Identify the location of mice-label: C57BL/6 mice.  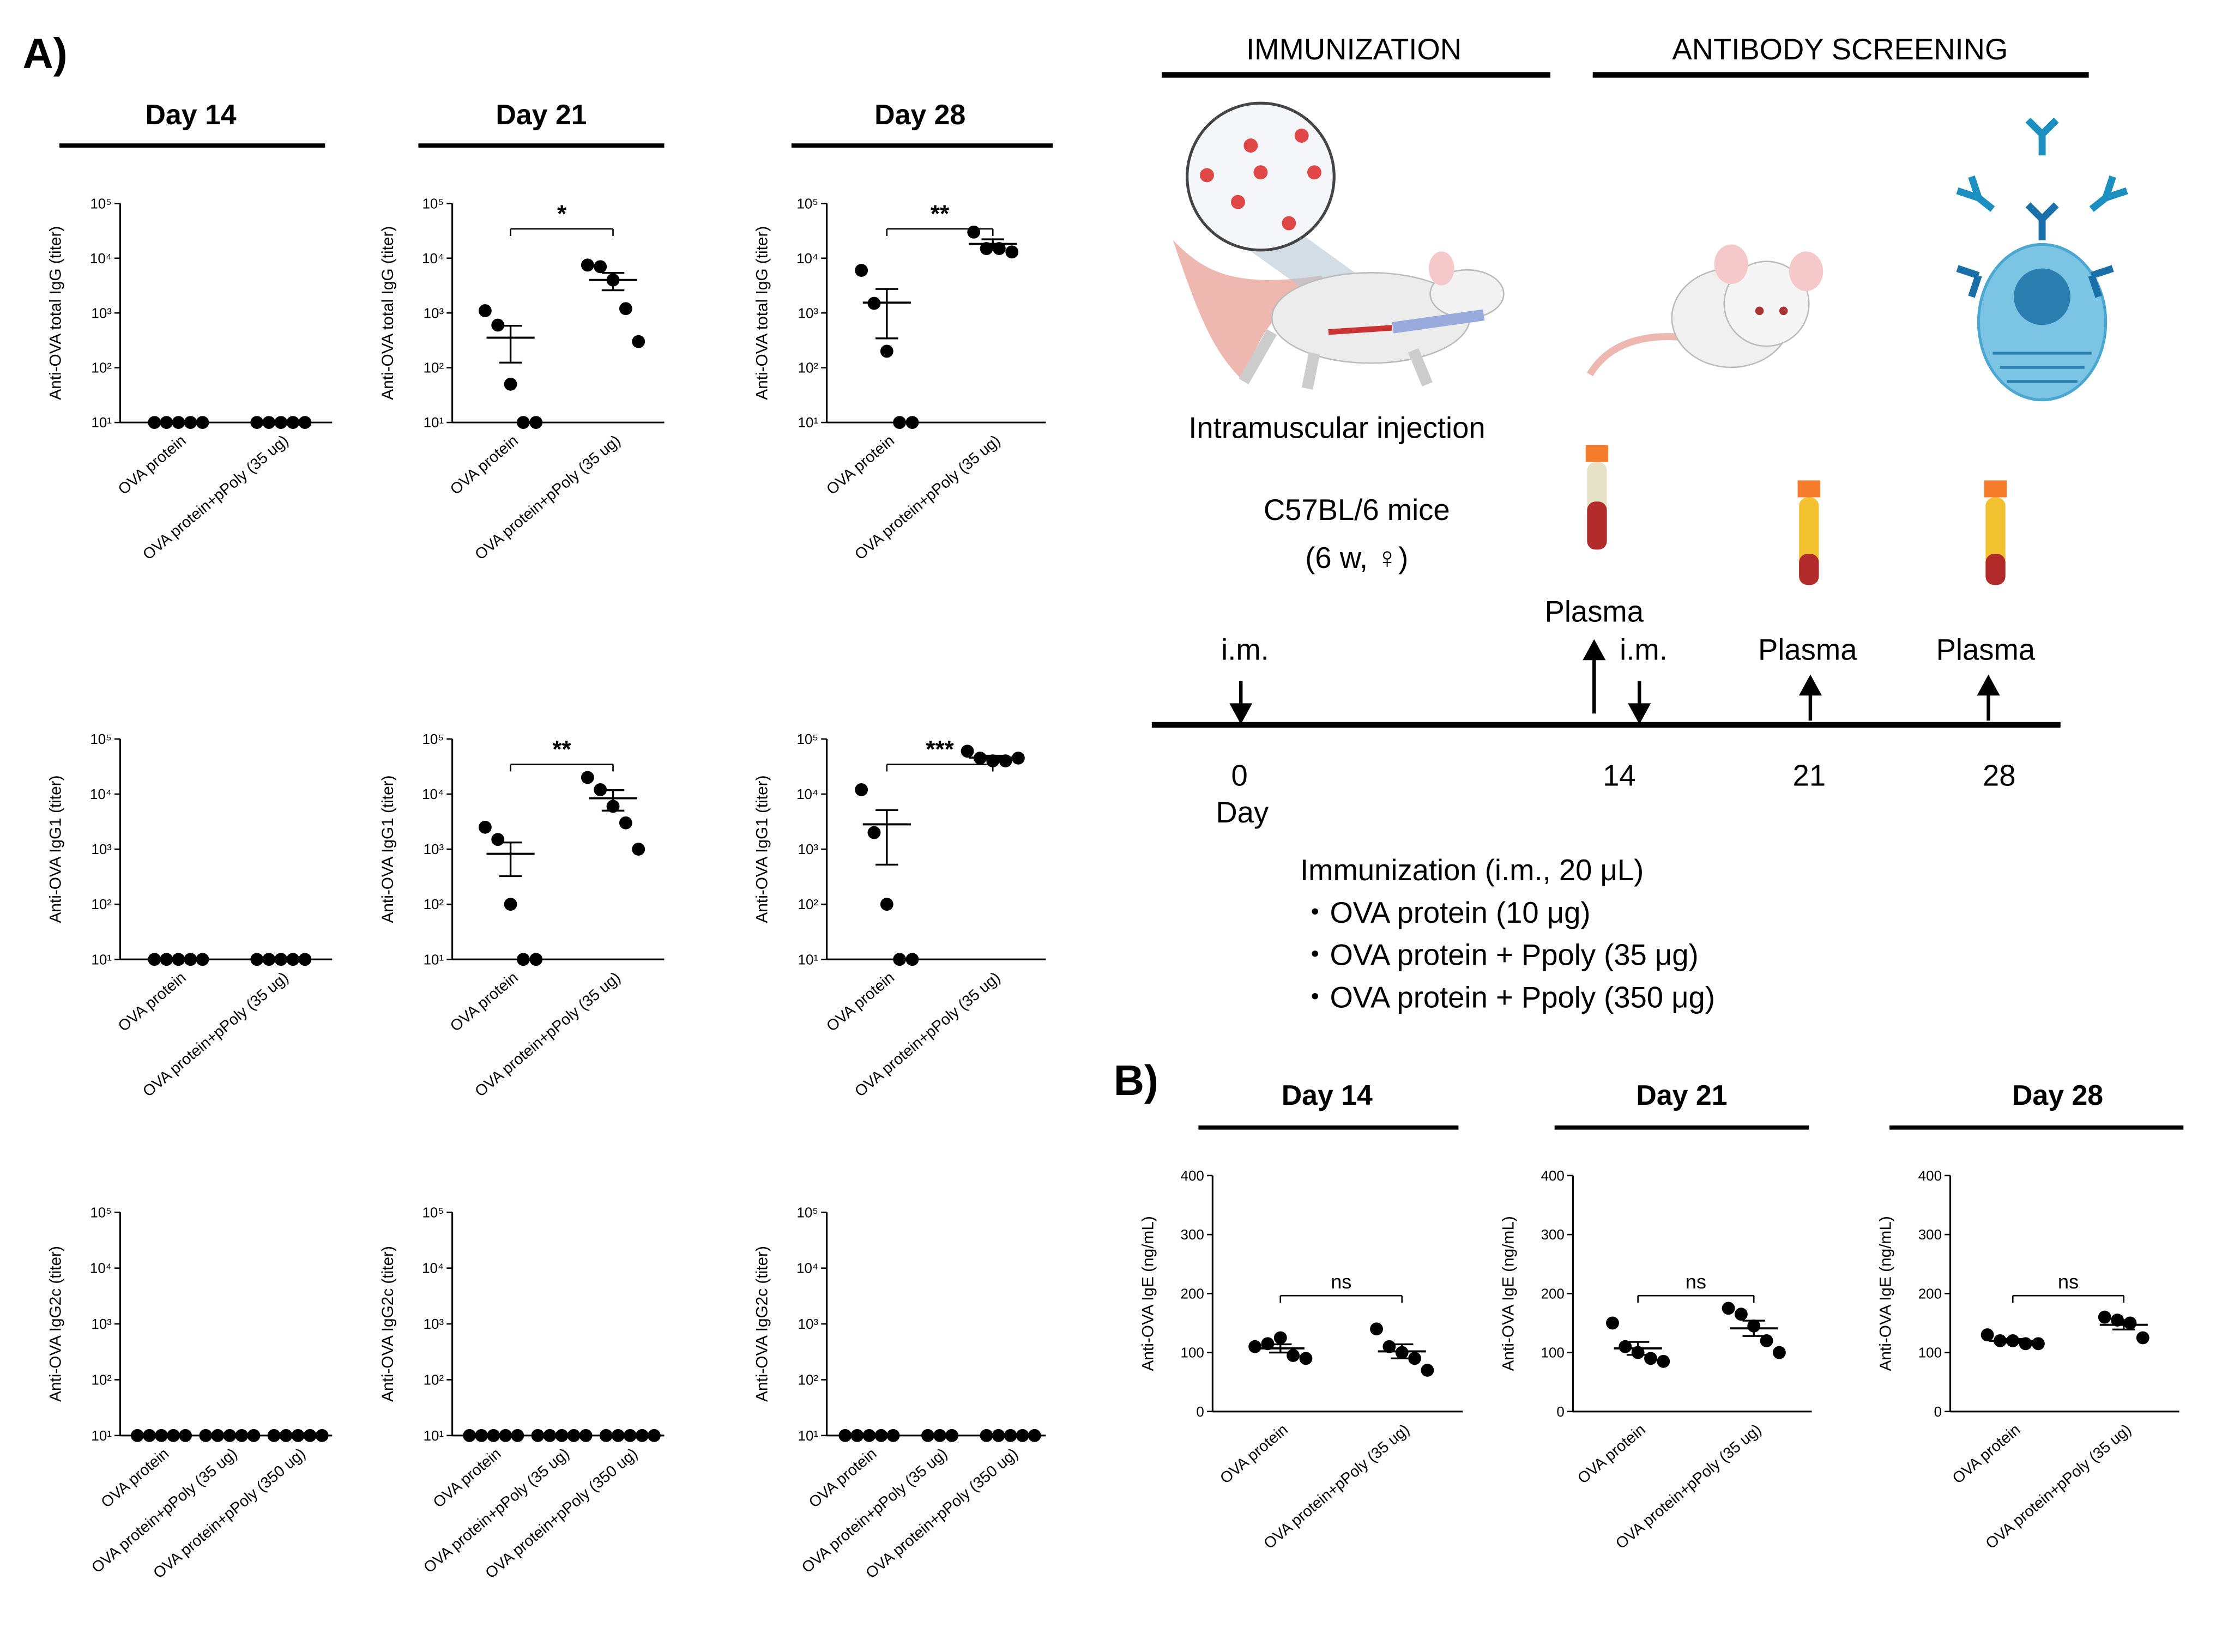
(1357, 510).